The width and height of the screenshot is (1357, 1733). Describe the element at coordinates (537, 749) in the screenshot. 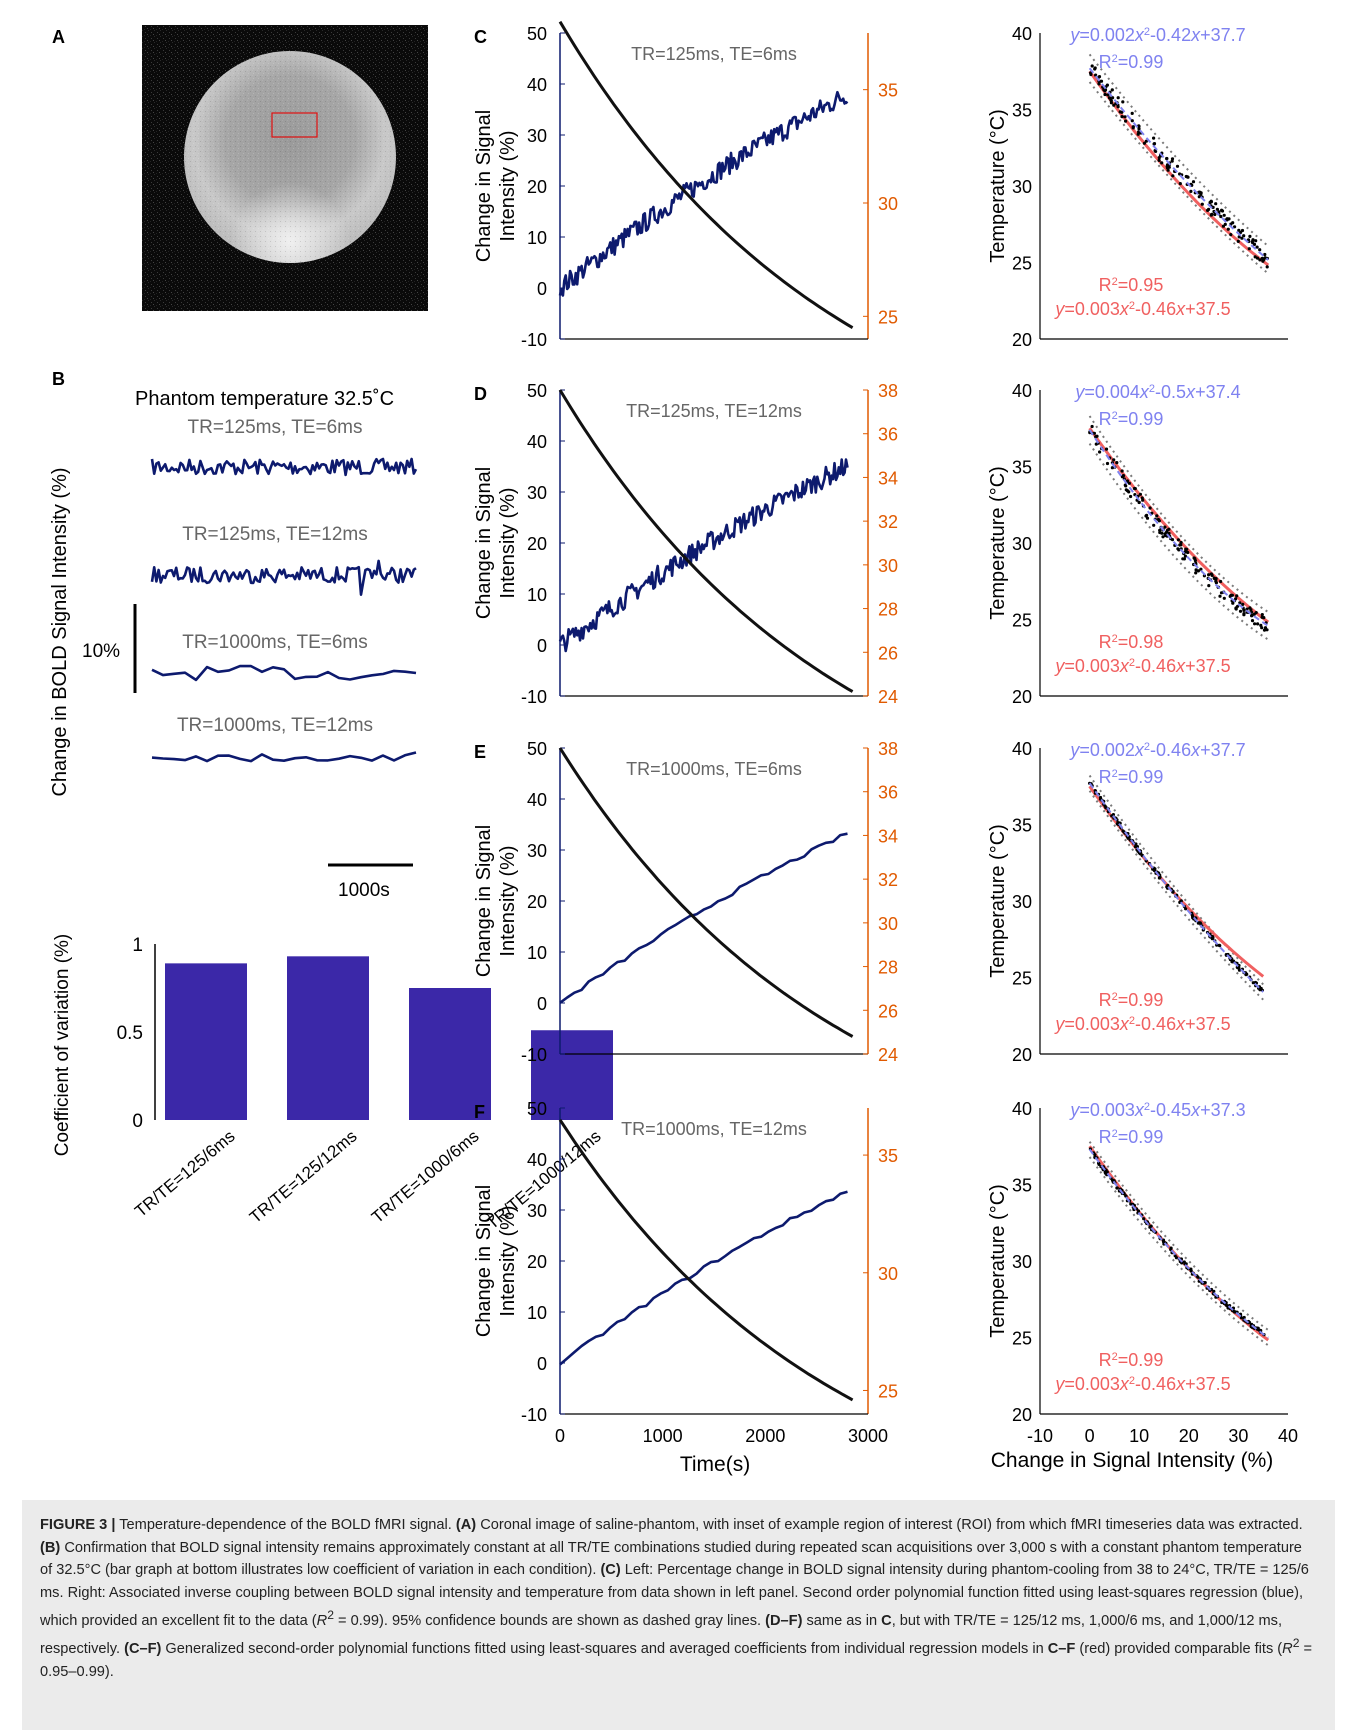

I see `signal-tick-label: 50` at that location.